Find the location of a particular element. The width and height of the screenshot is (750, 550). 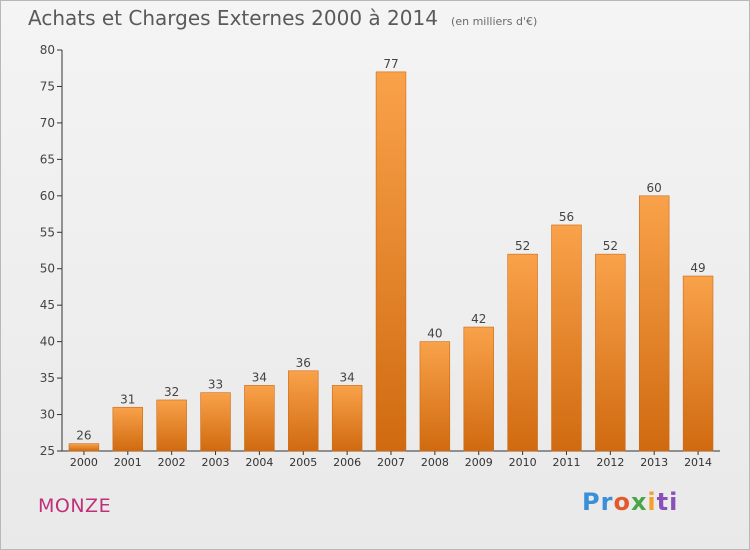

x-tick-label: 2011 is located at coordinates (566, 462).